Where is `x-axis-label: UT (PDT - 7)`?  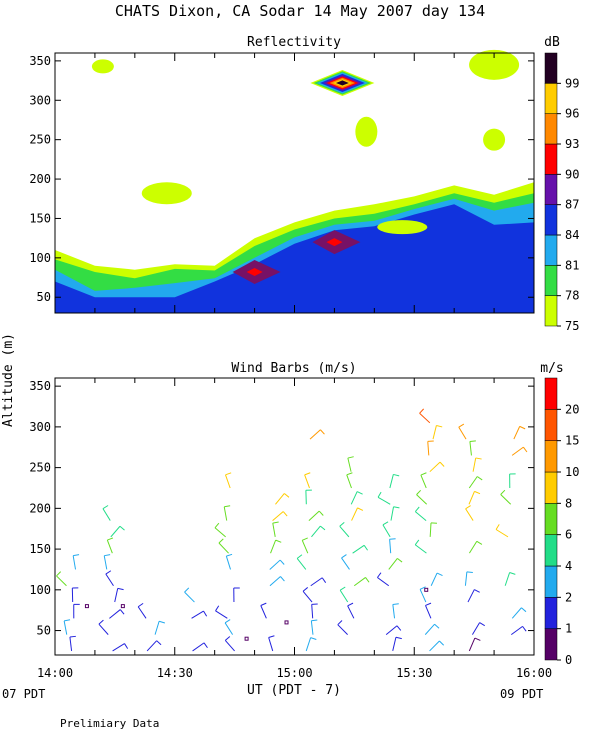
x-axis-label: UT (PDT - 7) is located at coordinates (294, 690).